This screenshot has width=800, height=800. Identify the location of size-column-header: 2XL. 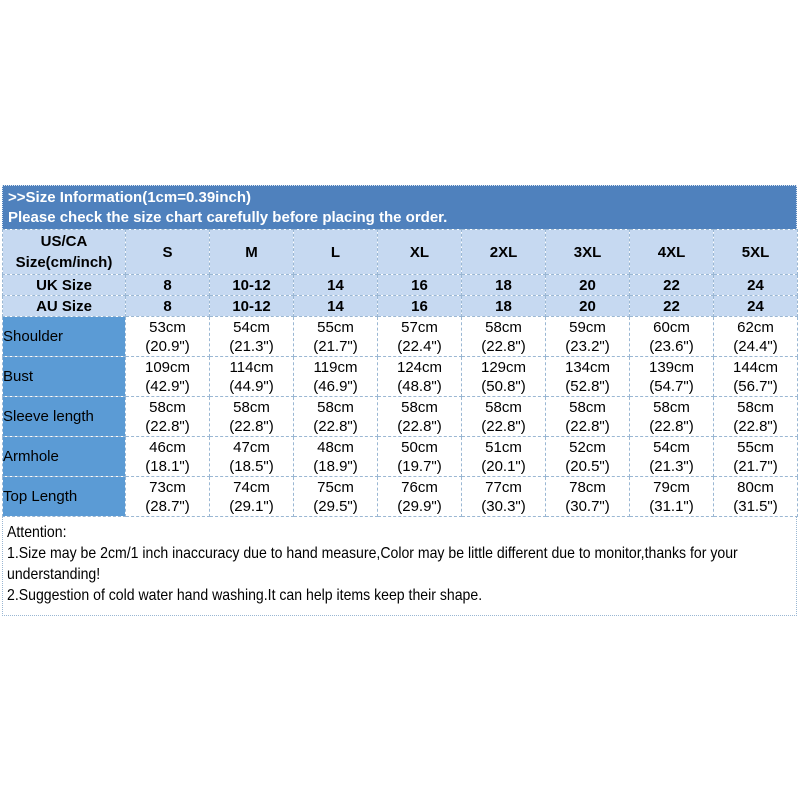
(503, 252).